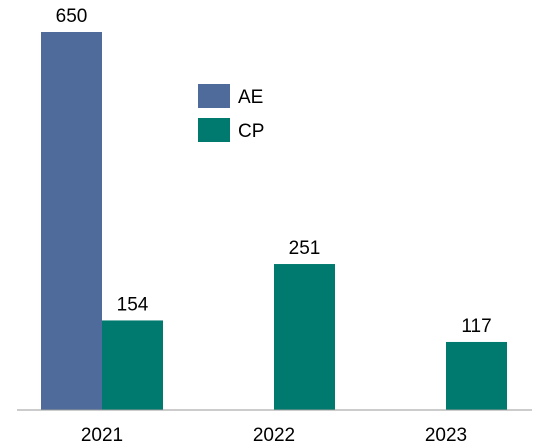 This screenshot has width=541, height=448. Describe the element at coordinates (305, 248) in the screenshot. I see `data-label-cp-2022: 251` at that location.